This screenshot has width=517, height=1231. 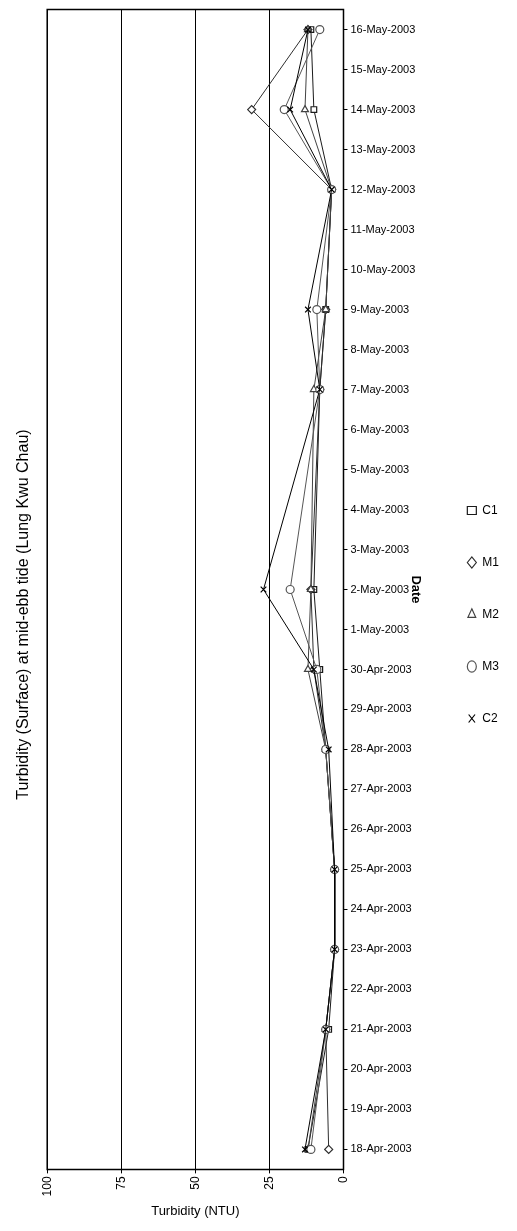 What do you see at coordinates (381, 988) in the screenshot?
I see `y-tick-label: 22-Apr-2003` at bounding box center [381, 988].